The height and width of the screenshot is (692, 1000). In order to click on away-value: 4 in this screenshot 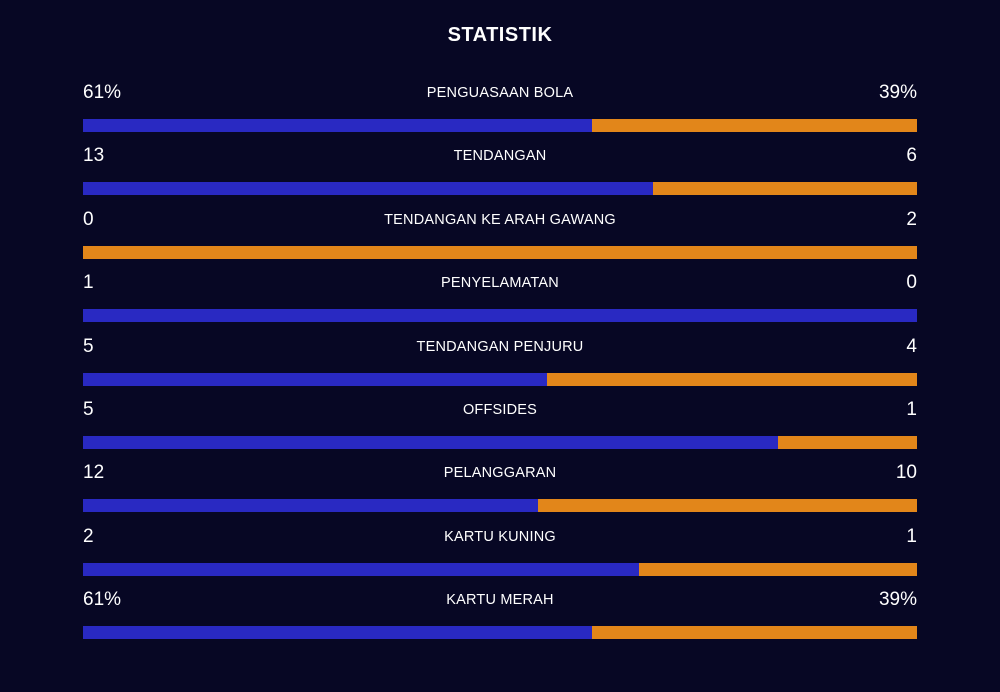, I will do `click(911, 346)`.